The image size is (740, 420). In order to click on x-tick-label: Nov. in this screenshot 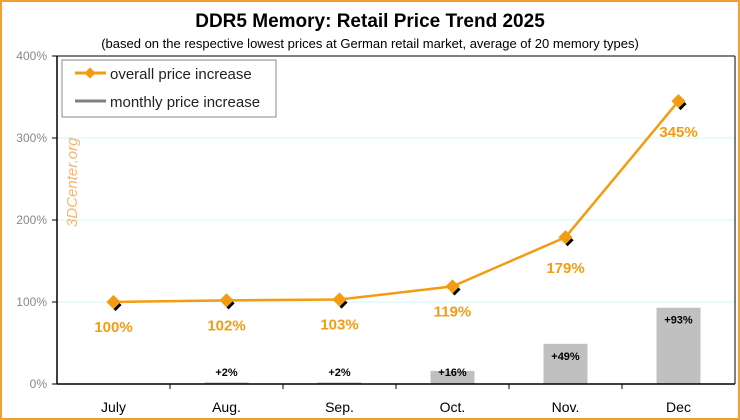, I will do `click(566, 407)`.